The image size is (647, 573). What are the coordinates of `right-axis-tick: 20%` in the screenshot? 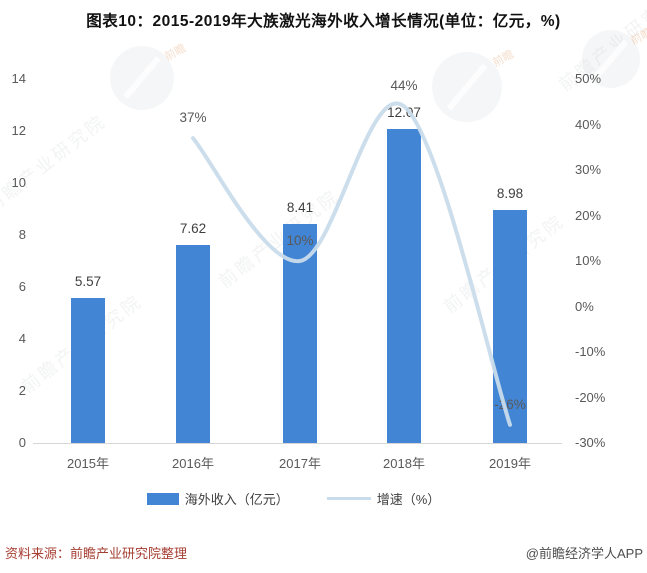 It's located at (588, 215).